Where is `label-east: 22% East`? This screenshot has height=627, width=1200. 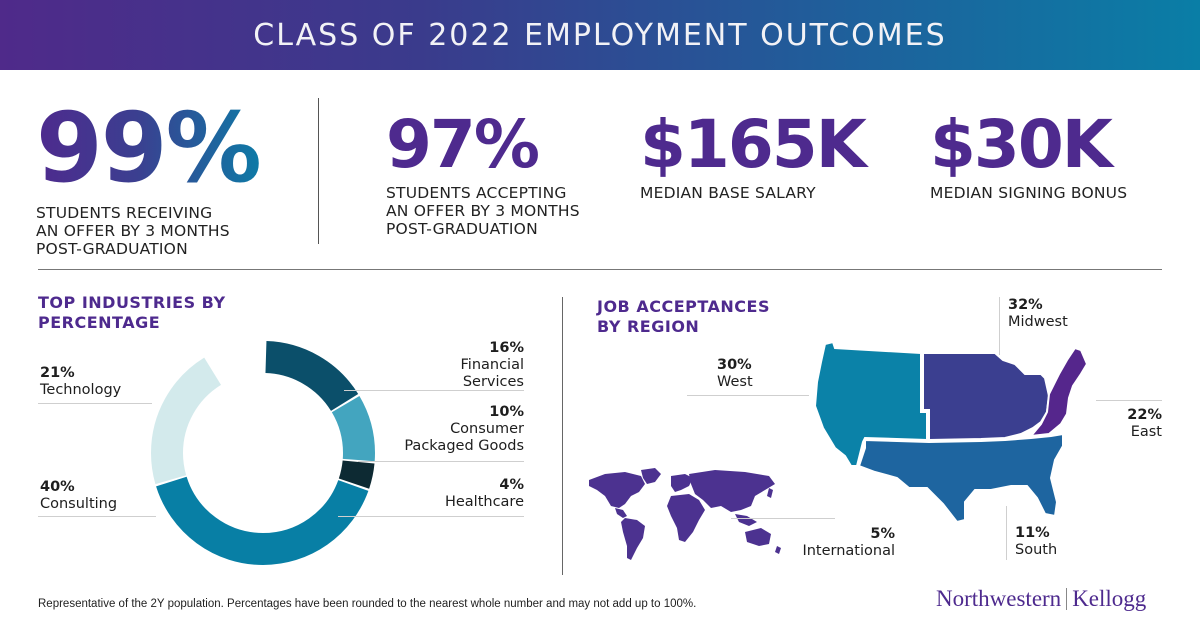 label-east: 22% East is located at coordinates (1144, 423).